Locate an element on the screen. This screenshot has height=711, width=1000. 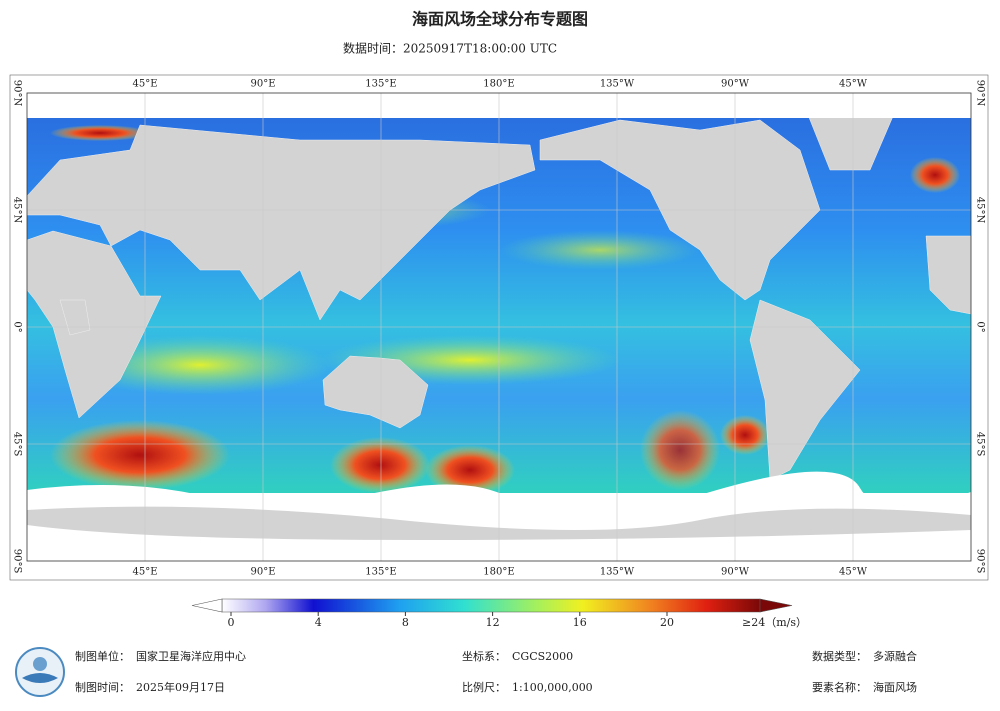
footer-label: 坐标系： is located at coordinates (484, 656).